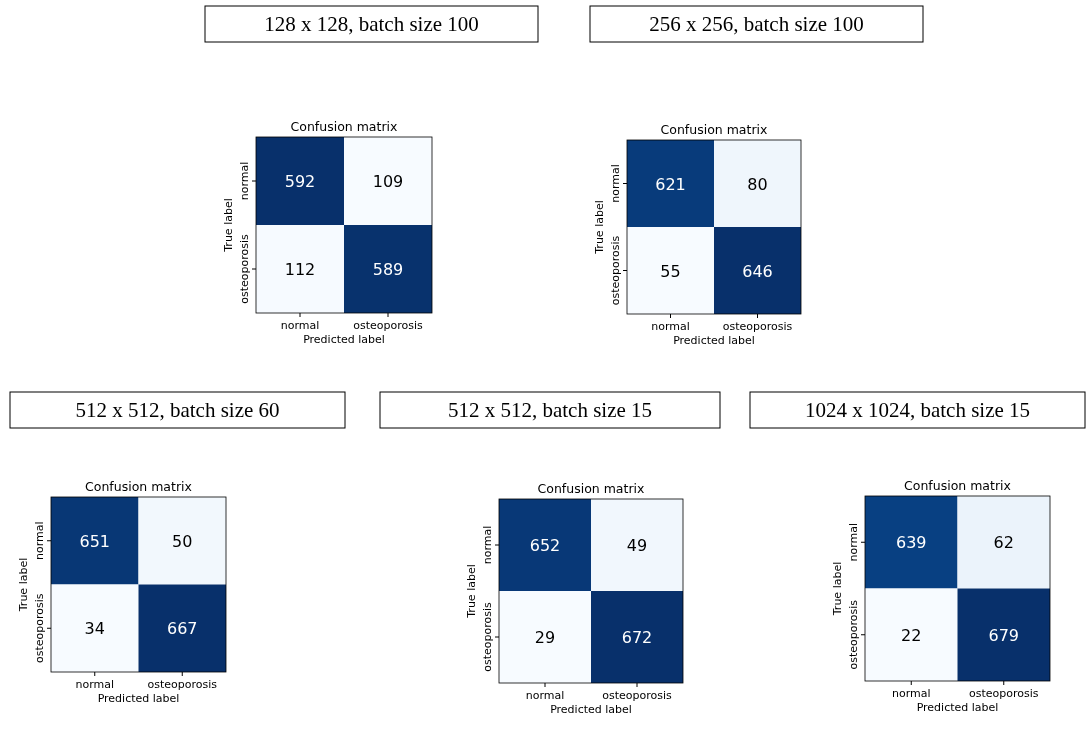  Describe the element at coordinates (550, 410) in the screenshot. I see `chart-title: 512 x 512, batch size 15` at that location.